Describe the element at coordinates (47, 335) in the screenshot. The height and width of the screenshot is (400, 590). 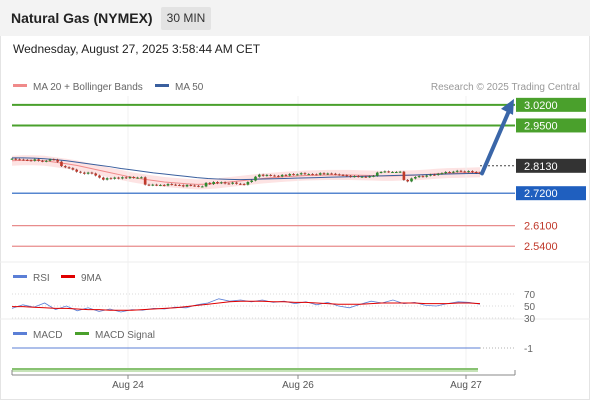
I see `macd-legend-label: MACD` at that location.